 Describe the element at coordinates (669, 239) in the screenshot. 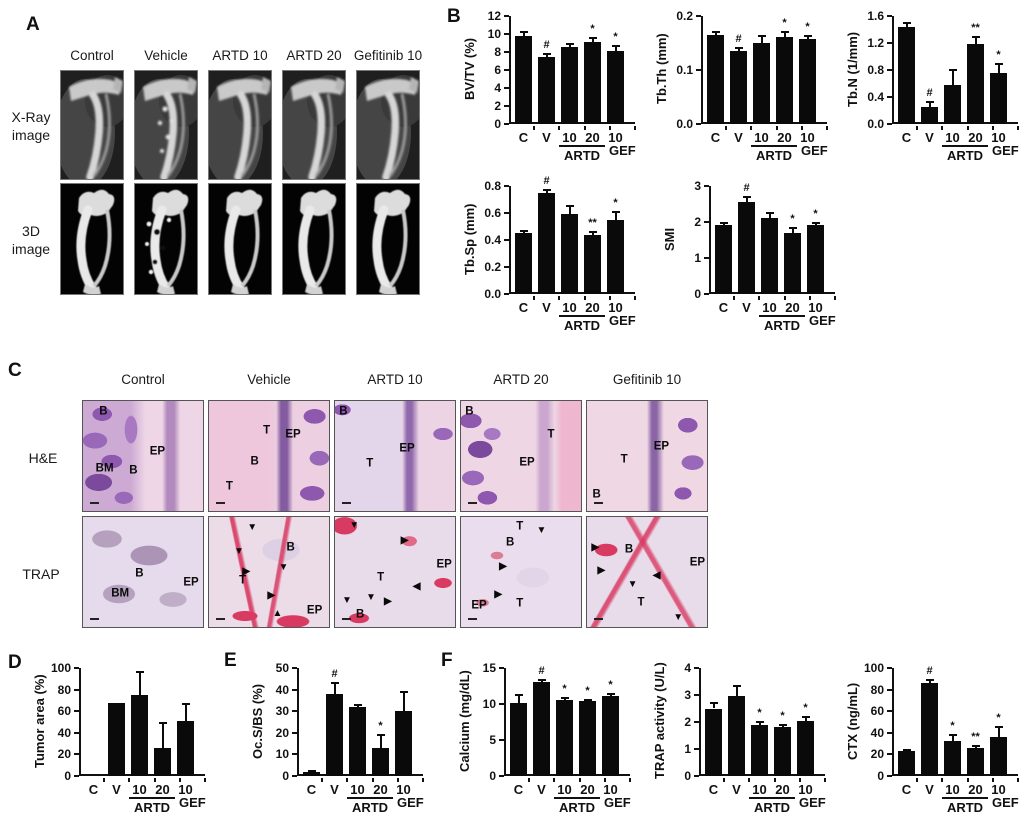

I see `axis-title-smi: SMI` at that location.